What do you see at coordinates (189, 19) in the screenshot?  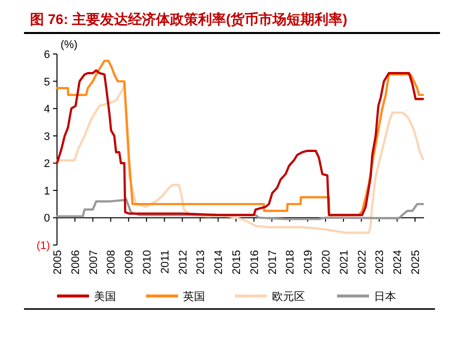 I see `chart-title: 图 76: 主要发达经济体政策利率(货币市场短期利率)` at bounding box center [189, 19].